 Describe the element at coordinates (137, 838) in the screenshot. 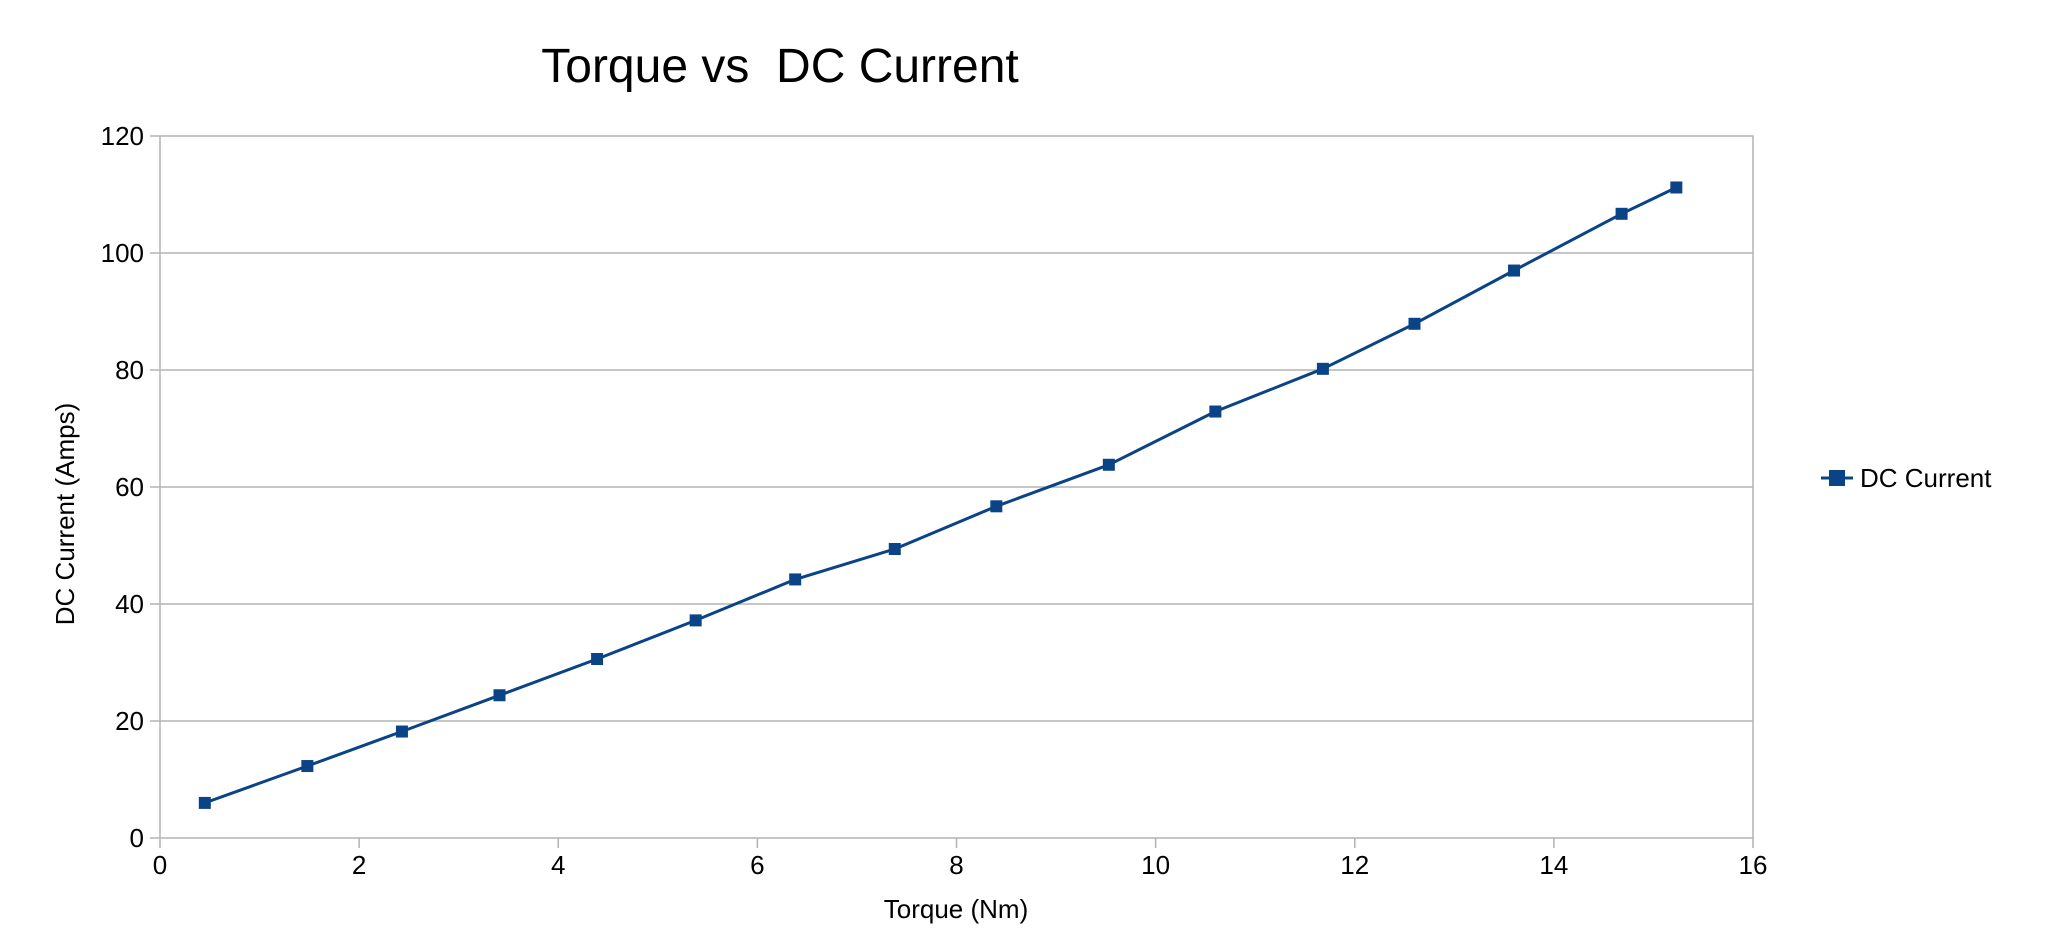

I see `y-tick-label: 0` at that location.